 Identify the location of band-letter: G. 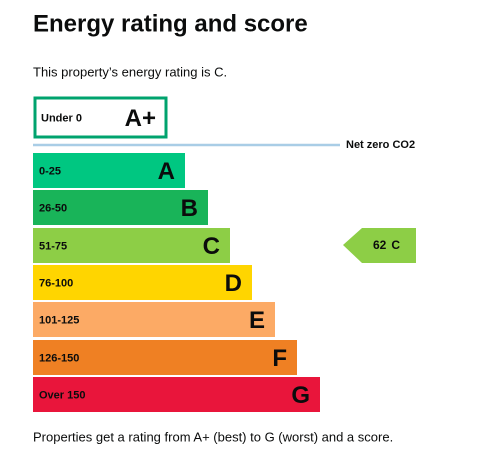
(300, 395).